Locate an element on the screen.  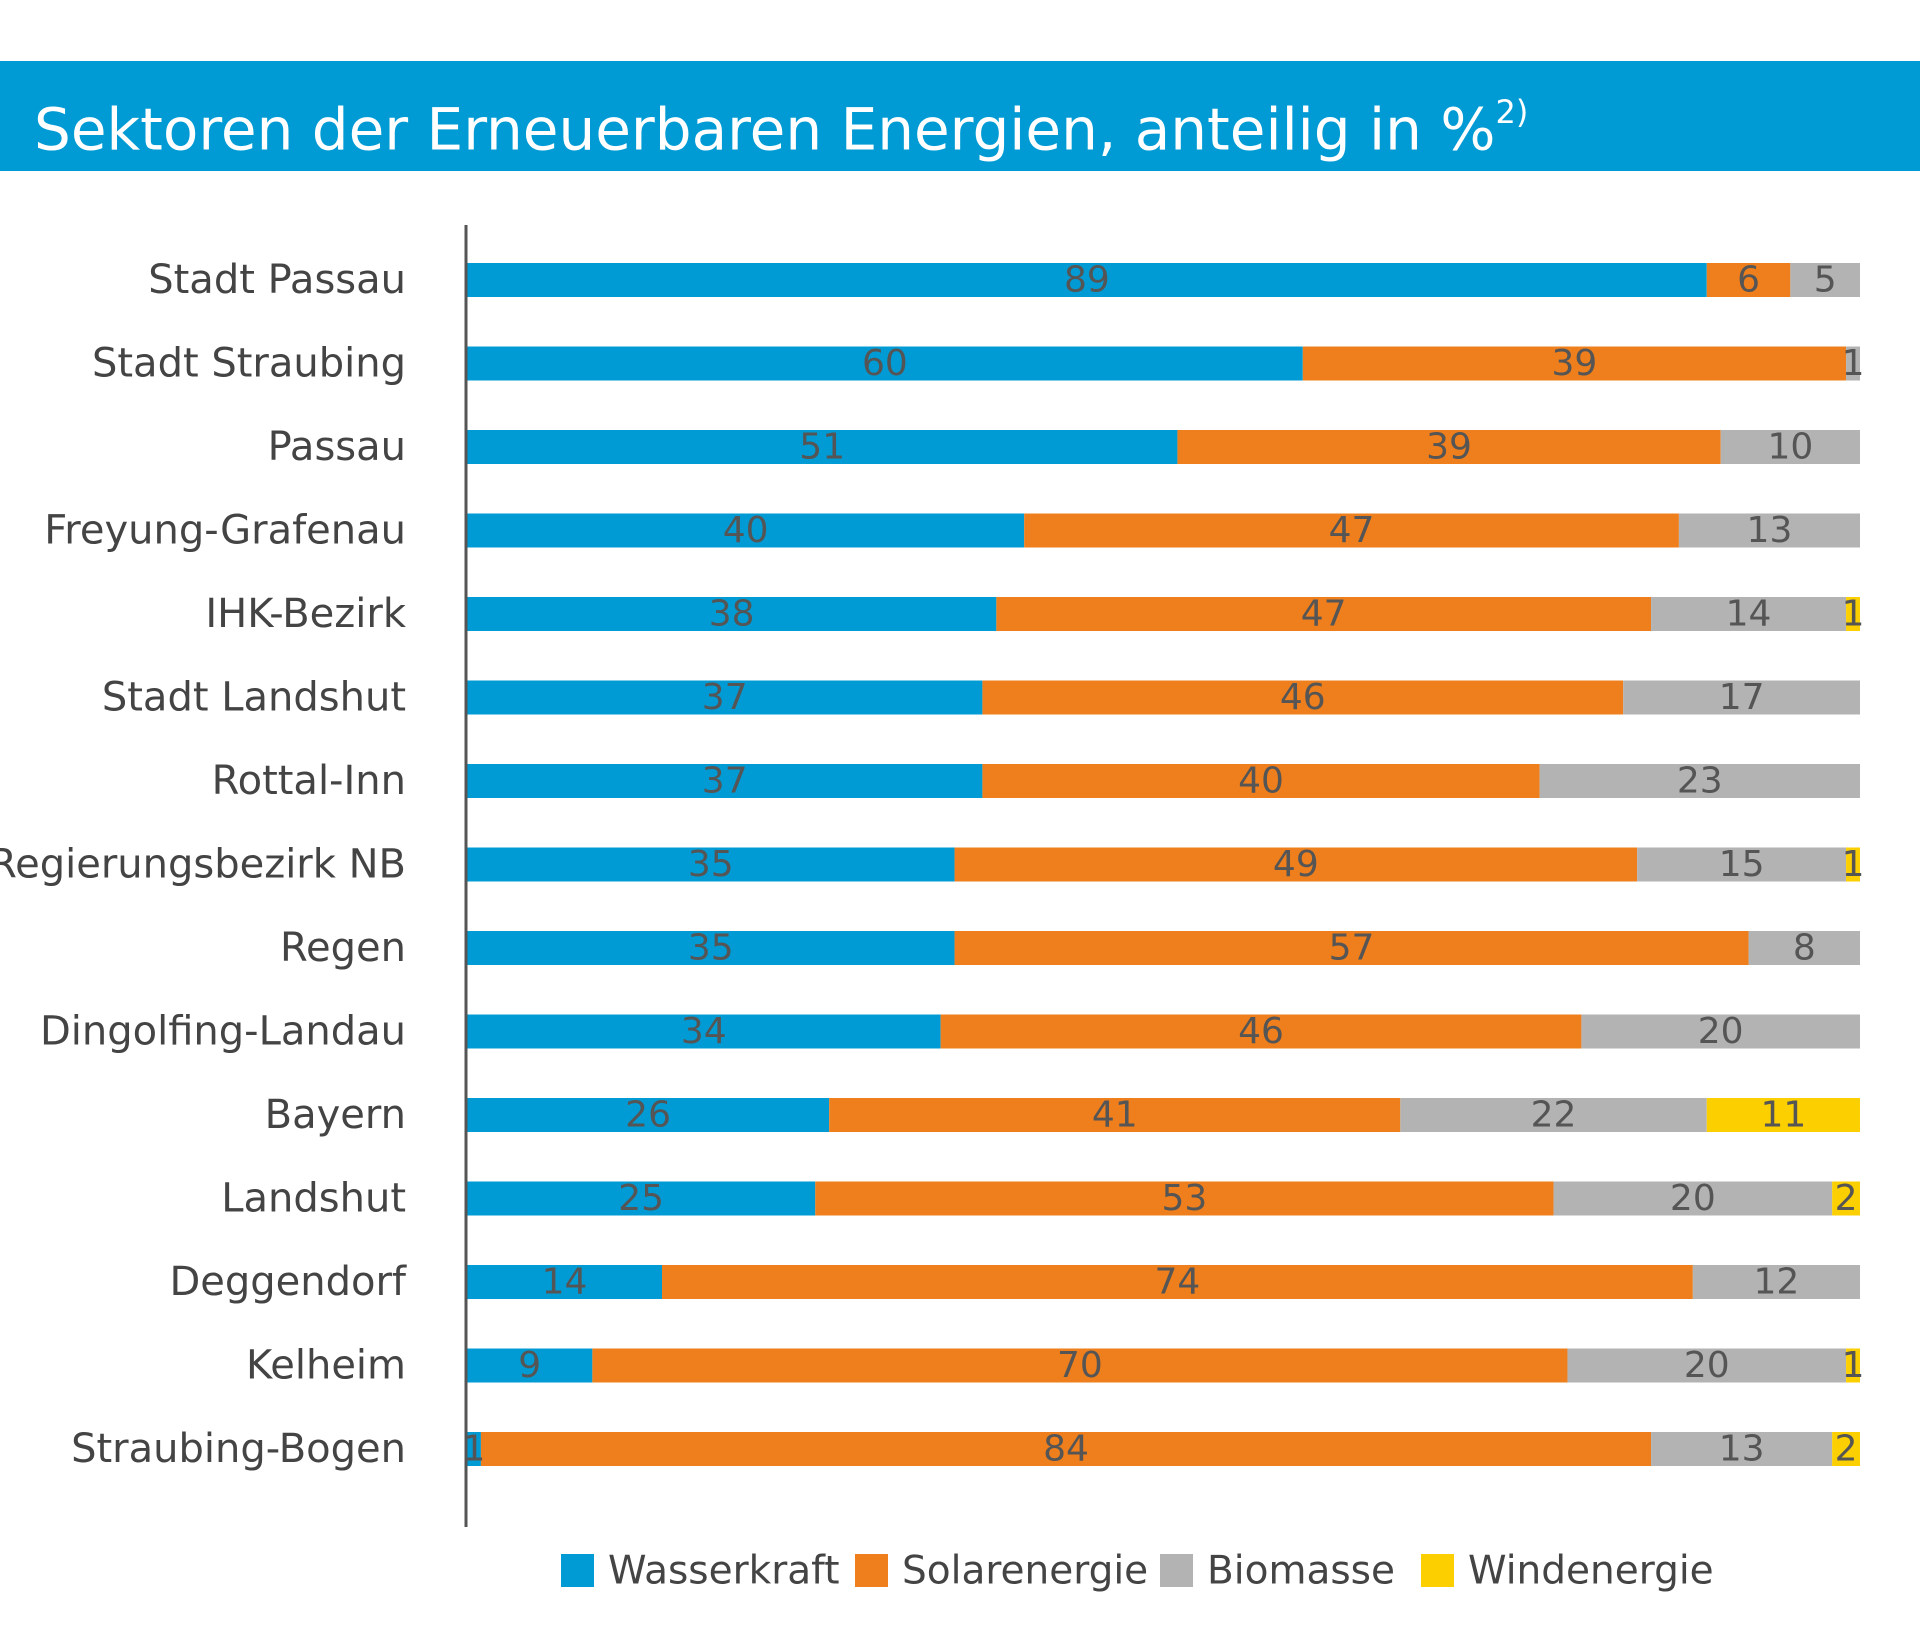
data-label: 53 is located at coordinates (1184, 1198).